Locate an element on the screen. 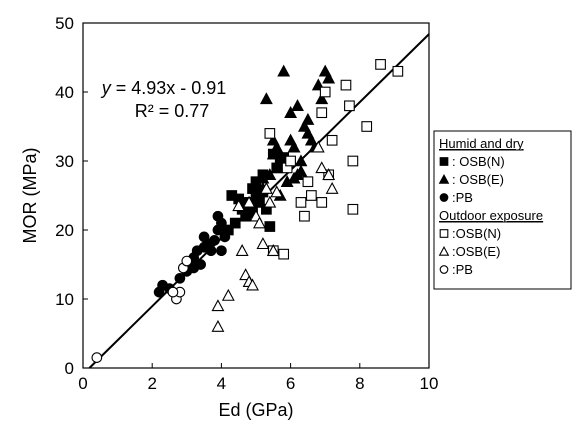 The height and width of the screenshot is (431, 573). legend-group-title: Outdoor exposure is located at coordinates (491, 215).